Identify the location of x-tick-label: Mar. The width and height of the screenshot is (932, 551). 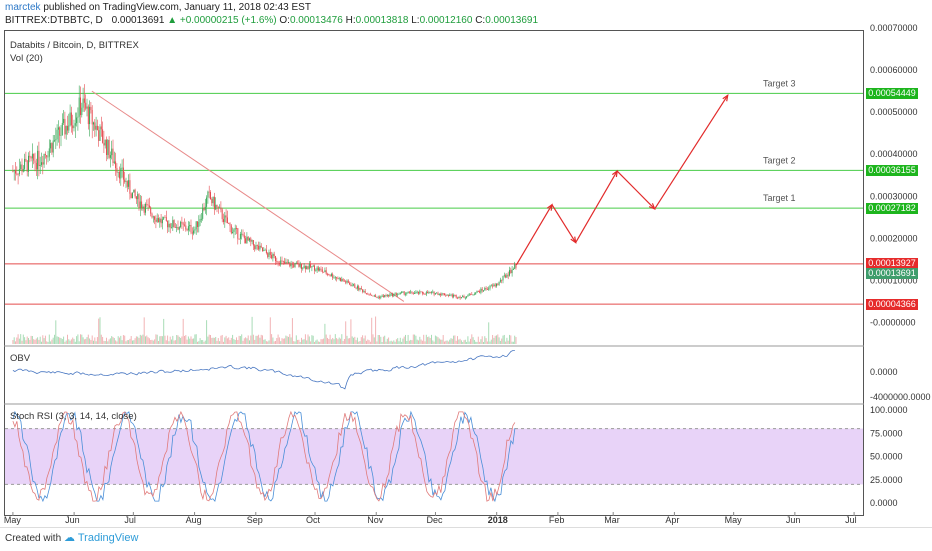
(612, 520).